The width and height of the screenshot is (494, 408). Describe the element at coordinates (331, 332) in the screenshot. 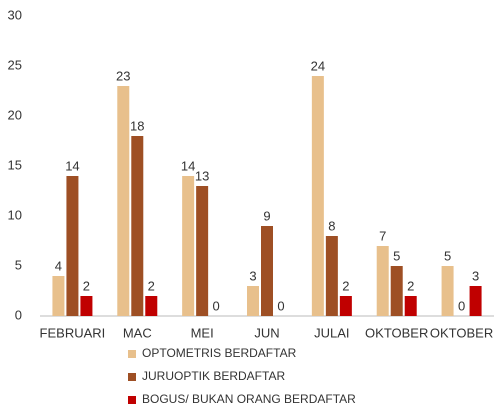

I see `x-tick-label: JULAI` at that location.